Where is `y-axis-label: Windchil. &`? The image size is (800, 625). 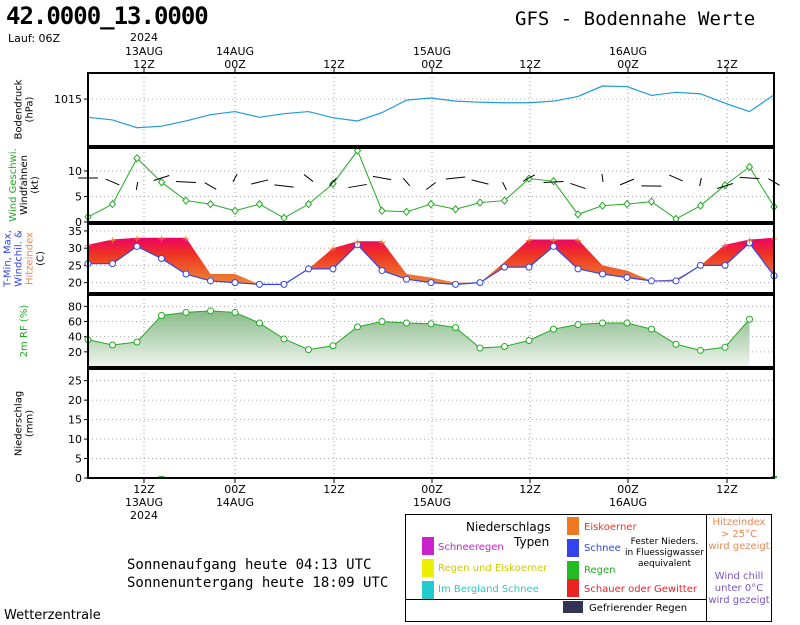 y-axis-label: Windchil. & is located at coordinates (19, 258).